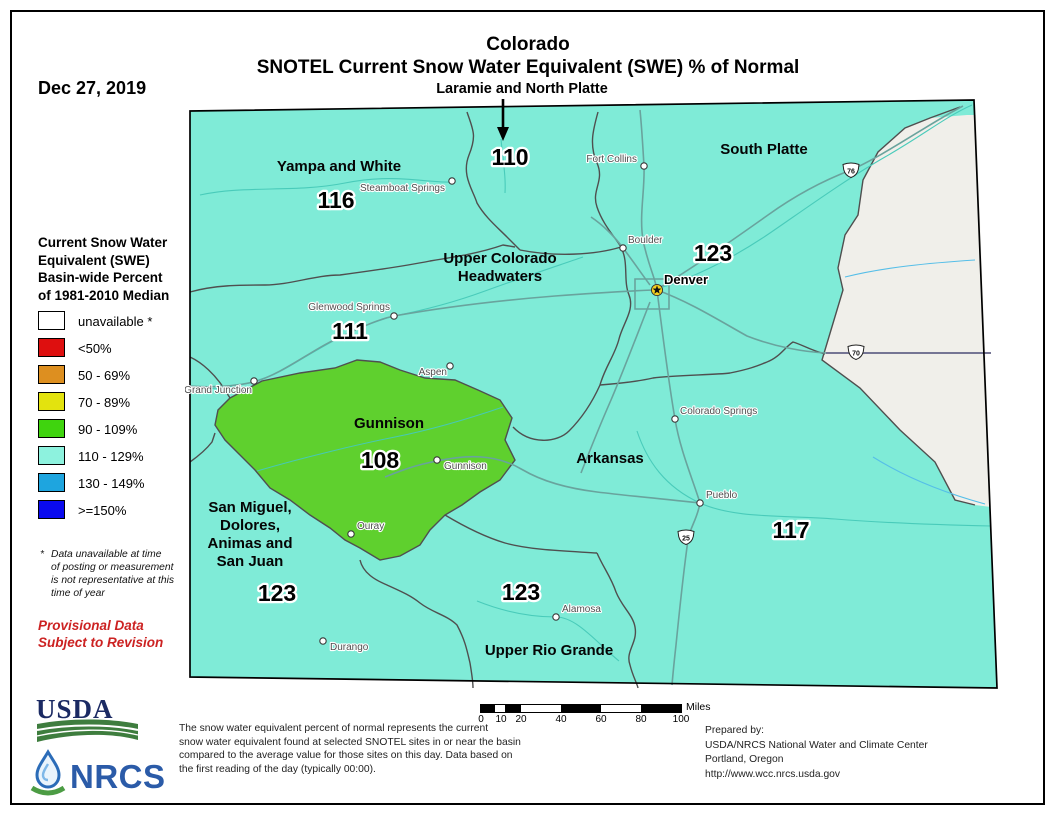 This screenshot has width=1056, height=816. Describe the element at coordinates (764, 149) in the screenshot. I see `basin-label-south-platte: South Platte` at that location.